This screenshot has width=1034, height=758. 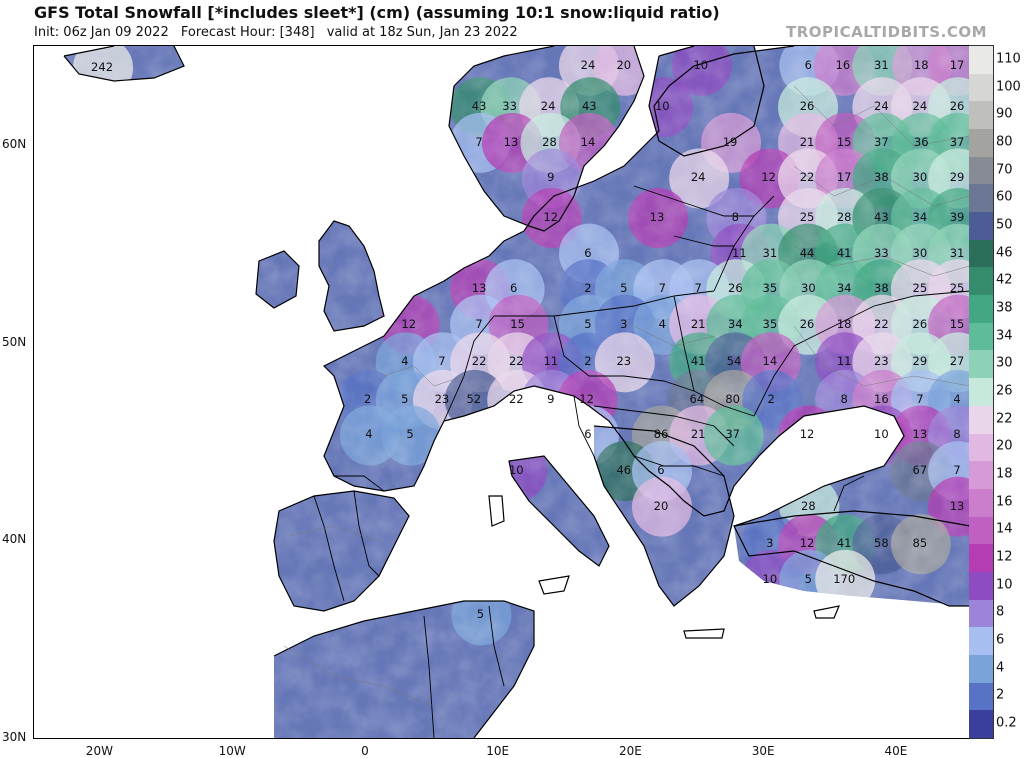 What do you see at coordinates (1004, 197) in the screenshot?
I see `legend-label: 60` at bounding box center [1004, 197].